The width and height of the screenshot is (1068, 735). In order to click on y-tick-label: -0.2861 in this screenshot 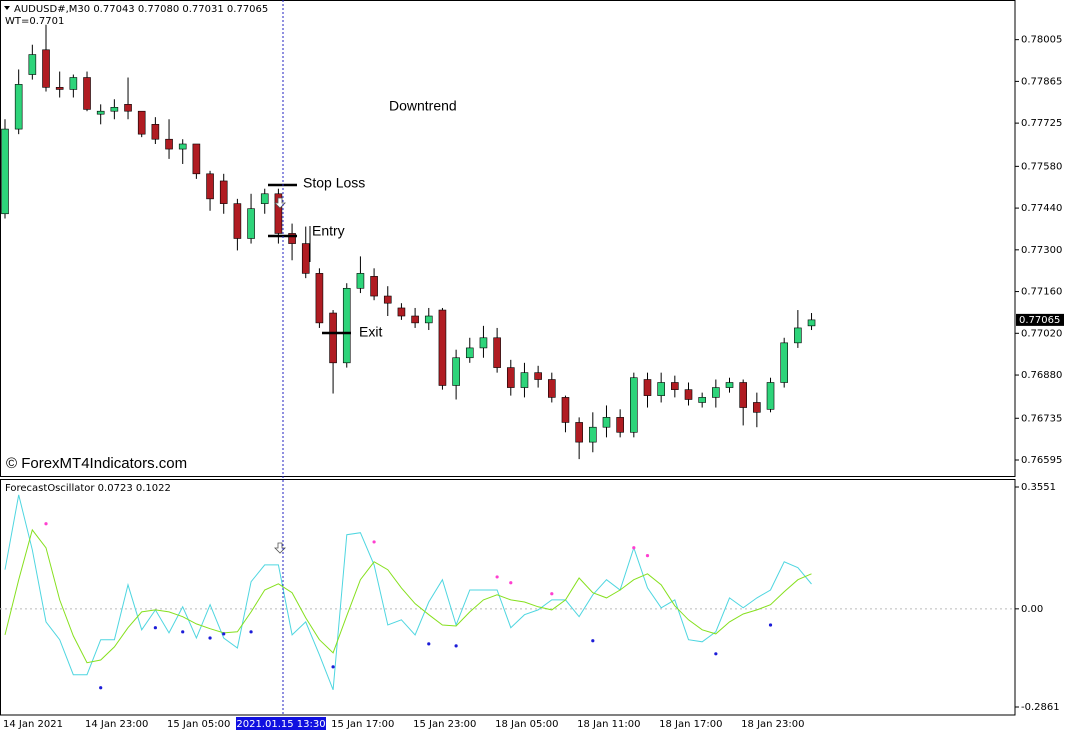, I will do `click(1040, 707)`.